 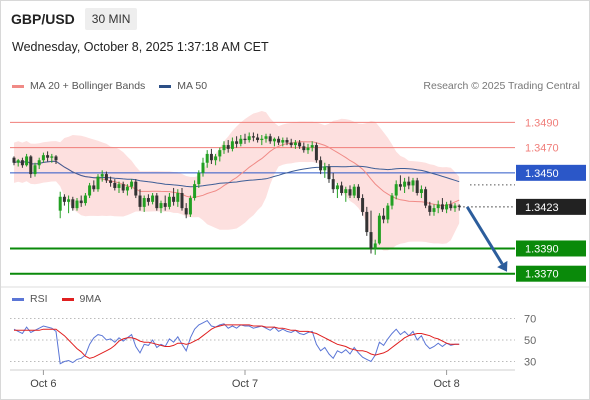 I want to click on rsi-line, so click(x=236, y=342).